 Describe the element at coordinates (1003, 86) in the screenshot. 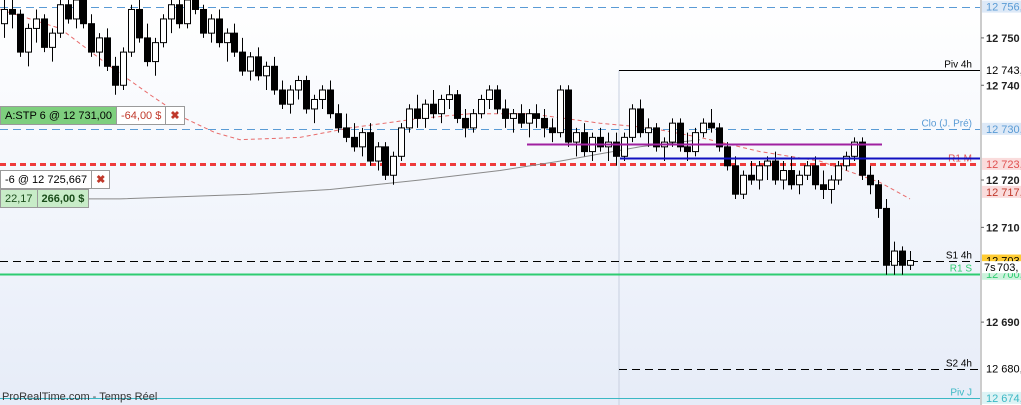

I see `axis-tick-label: 12 740` at that location.